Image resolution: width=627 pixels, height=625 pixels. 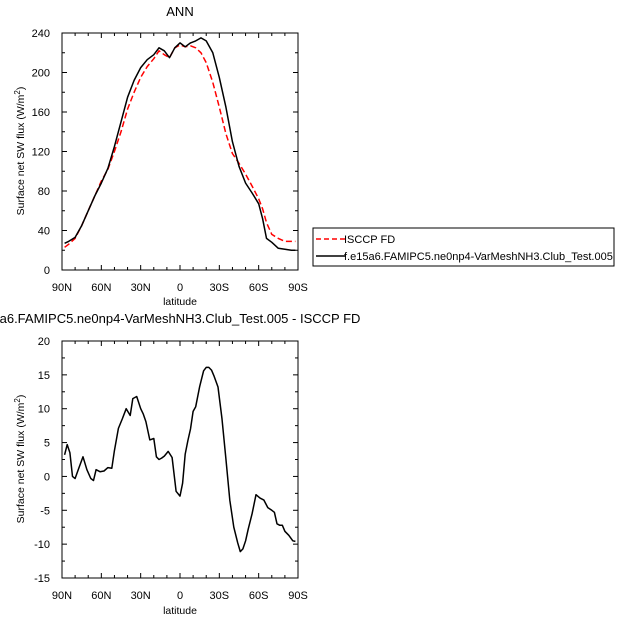 What do you see at coordinates (44, 376) in the screenshot?
I see `bottom-y-tick-label: 15` at bounding box center [44, 376].